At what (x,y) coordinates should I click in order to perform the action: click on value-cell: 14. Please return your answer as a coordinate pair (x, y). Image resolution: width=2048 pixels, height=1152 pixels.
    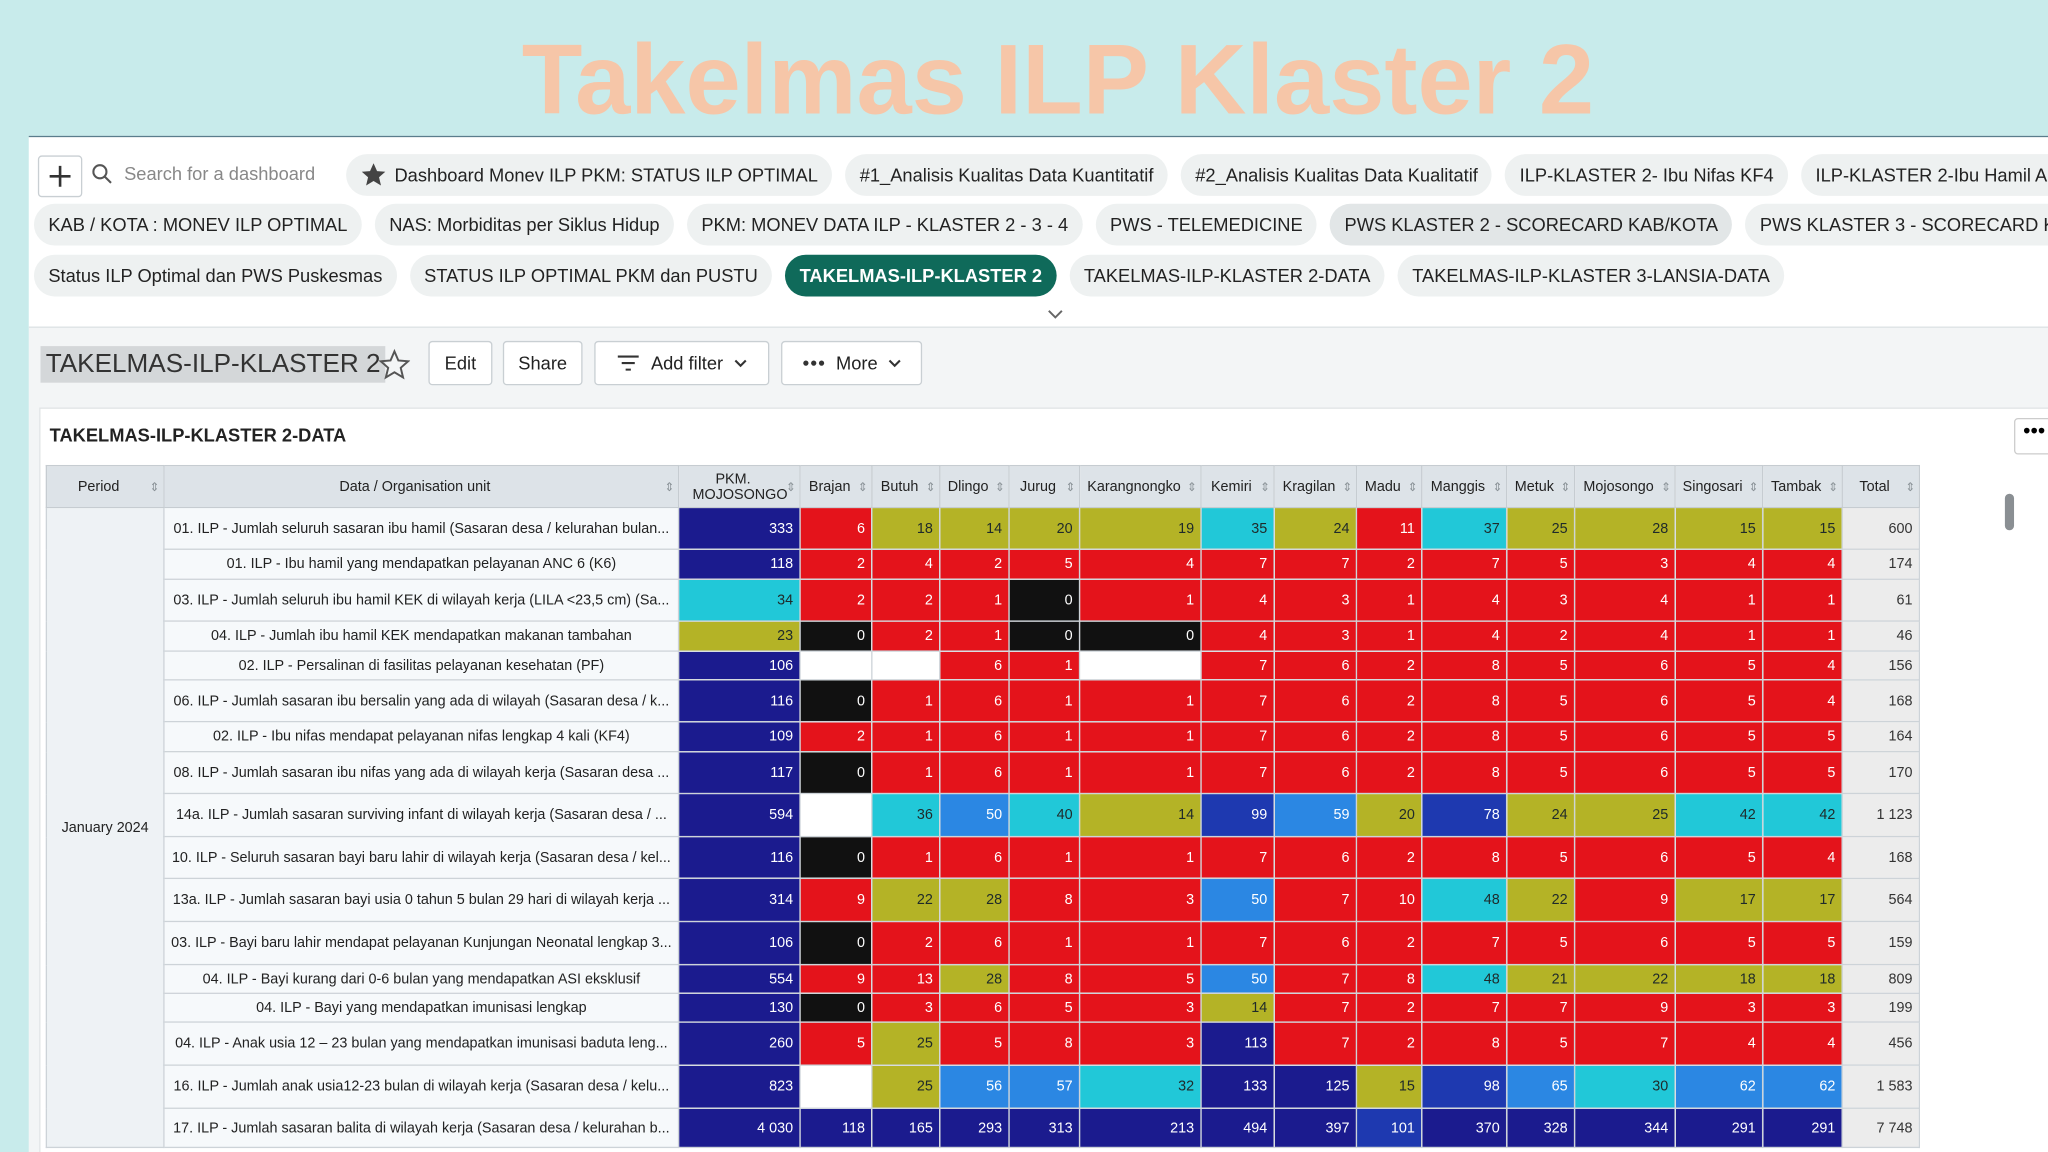
    Looking at the image, I should click on (1140, 815).